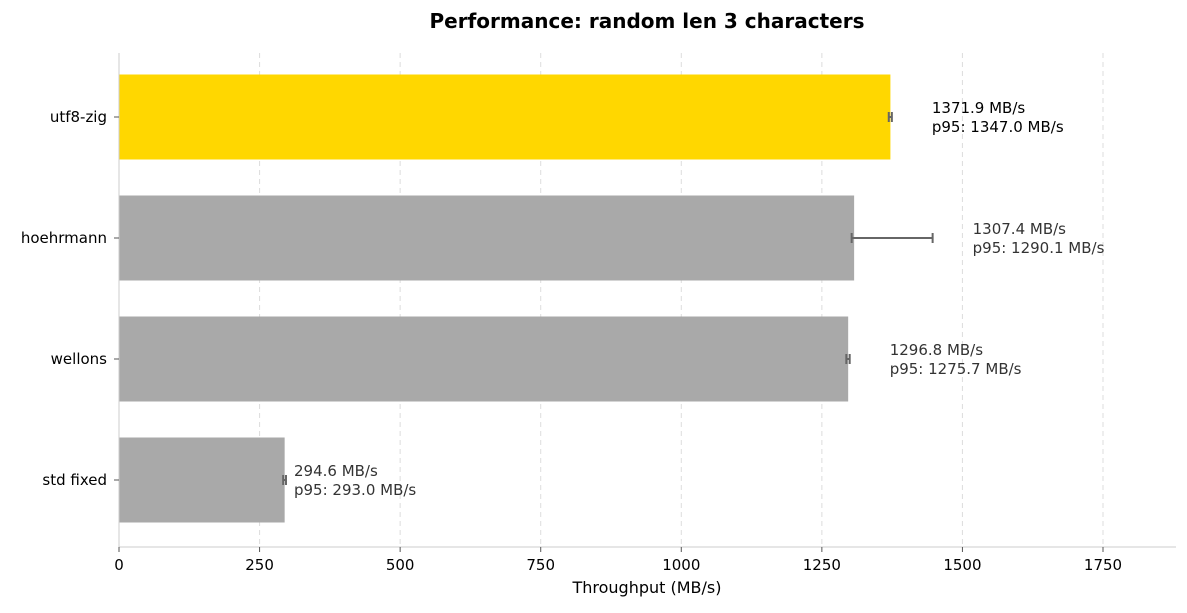 Image resolution: width=1187 pixels, height=613 pixels. What do you see at coordinates (484, 359) in the screenshot?
I see `bar-wellons` at bounding box center [484, 359].